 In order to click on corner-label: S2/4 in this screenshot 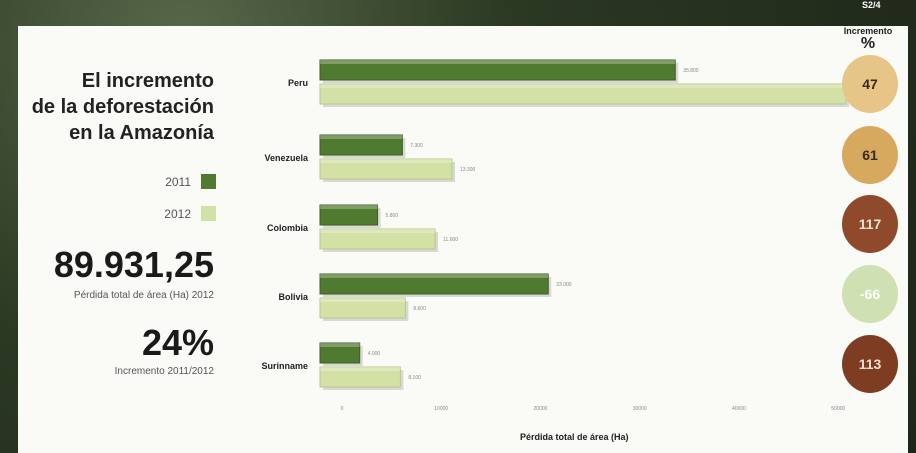, I will do `click(871, 5)`.